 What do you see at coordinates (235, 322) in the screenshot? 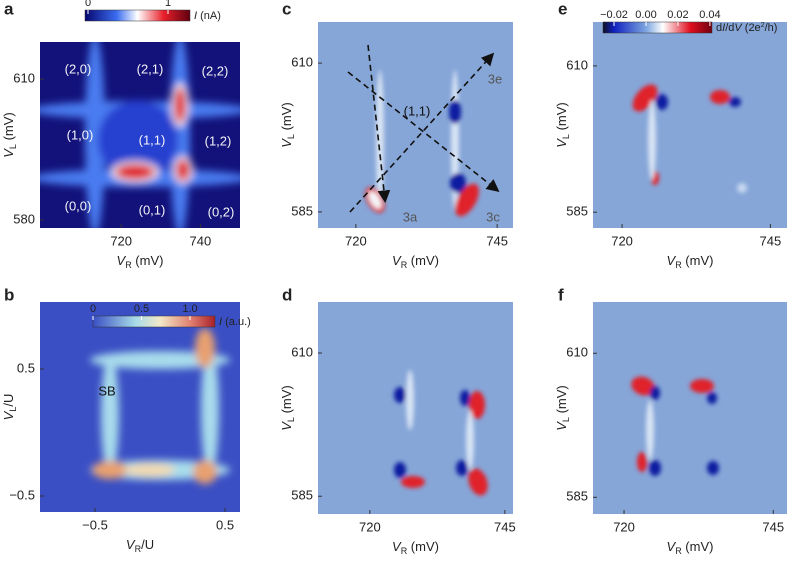
I see `colorbar-label: I (a.u.)` at bounding box center [235, 322].